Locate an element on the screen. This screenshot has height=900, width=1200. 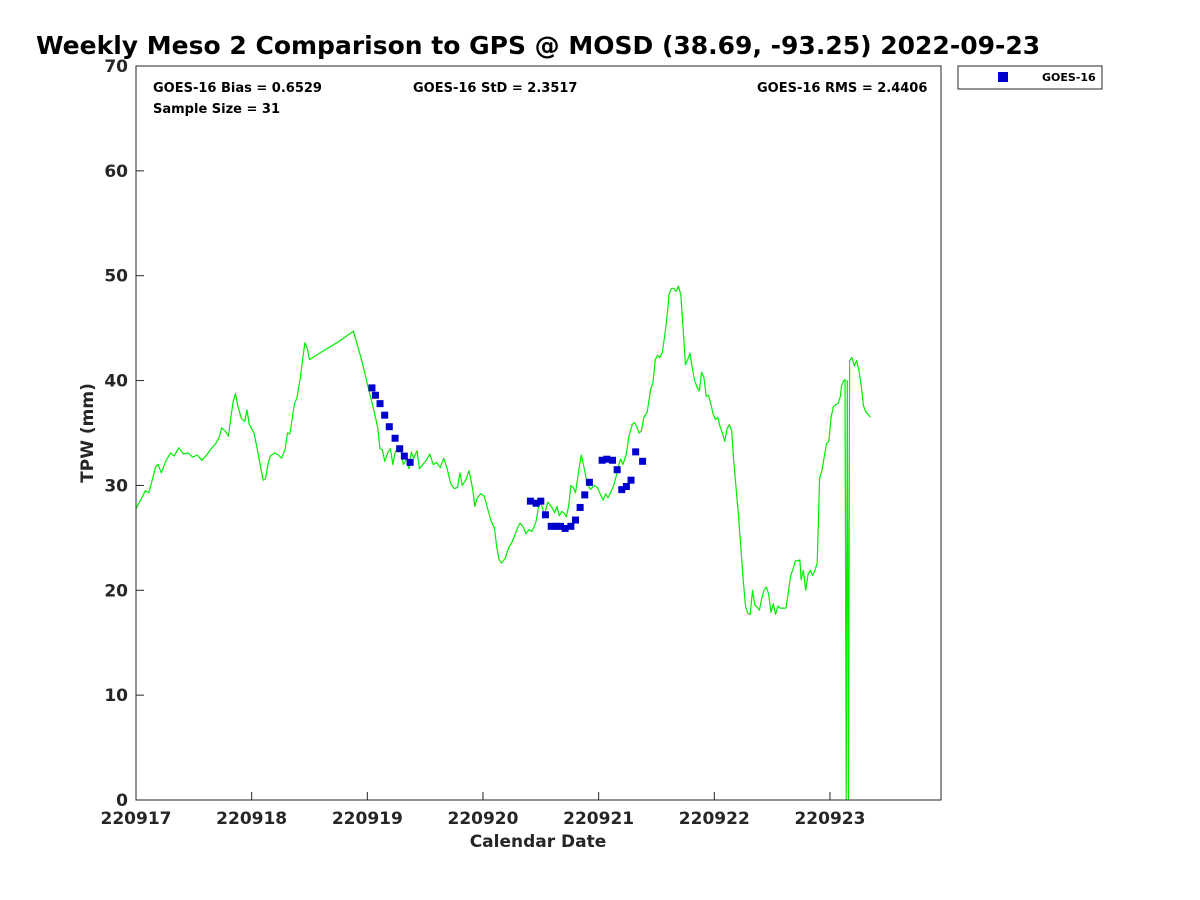
legend-box is located at coordinates (1030, 77).